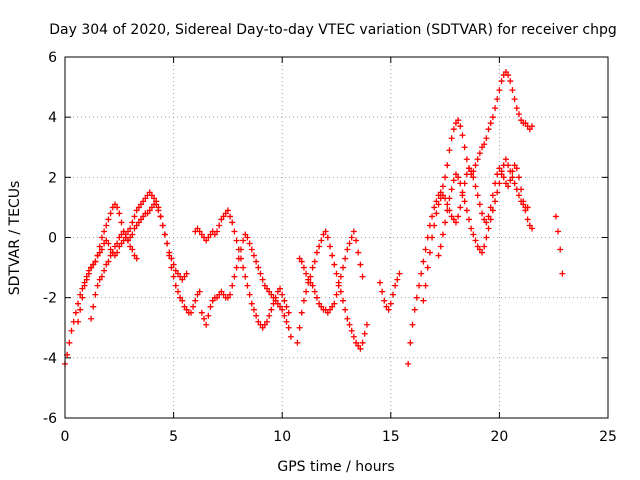 The height and width of the screenshot is (480, 640). I want to click on y-axis-label: SDTVAR / TECUs, so click(15, 238).